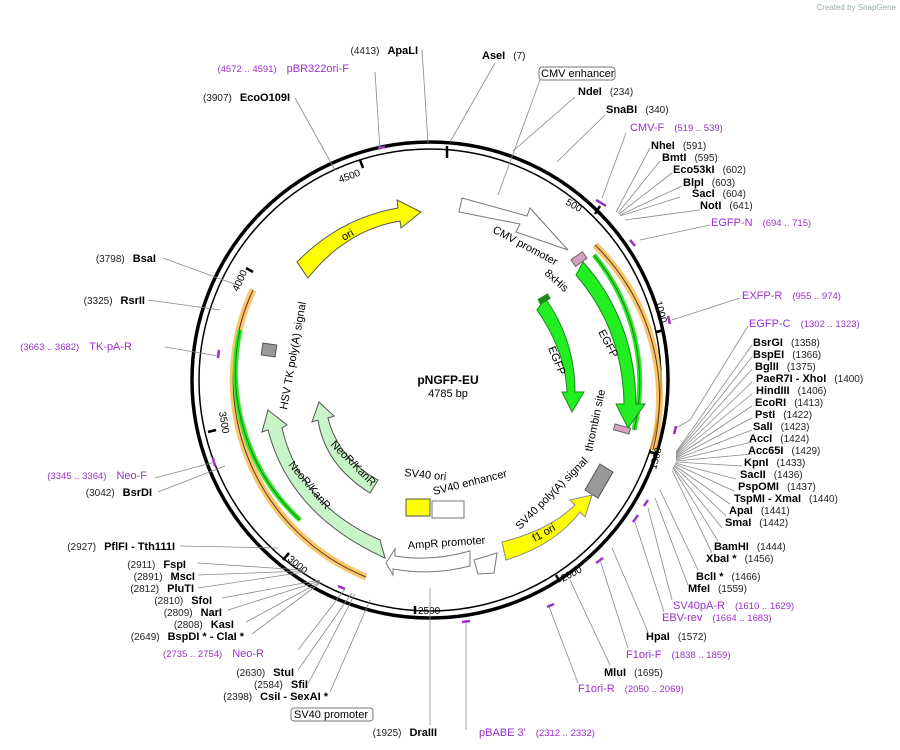  Describe the element at coordinates (738, 523) in the screenshot. I see `site-name: SmaI` at that location.